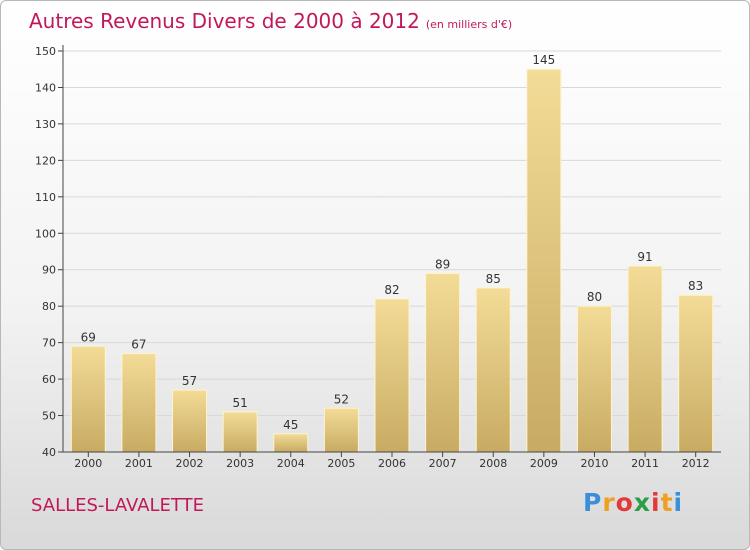  I want to click on y-tick-label: 130, so click(45, 124).